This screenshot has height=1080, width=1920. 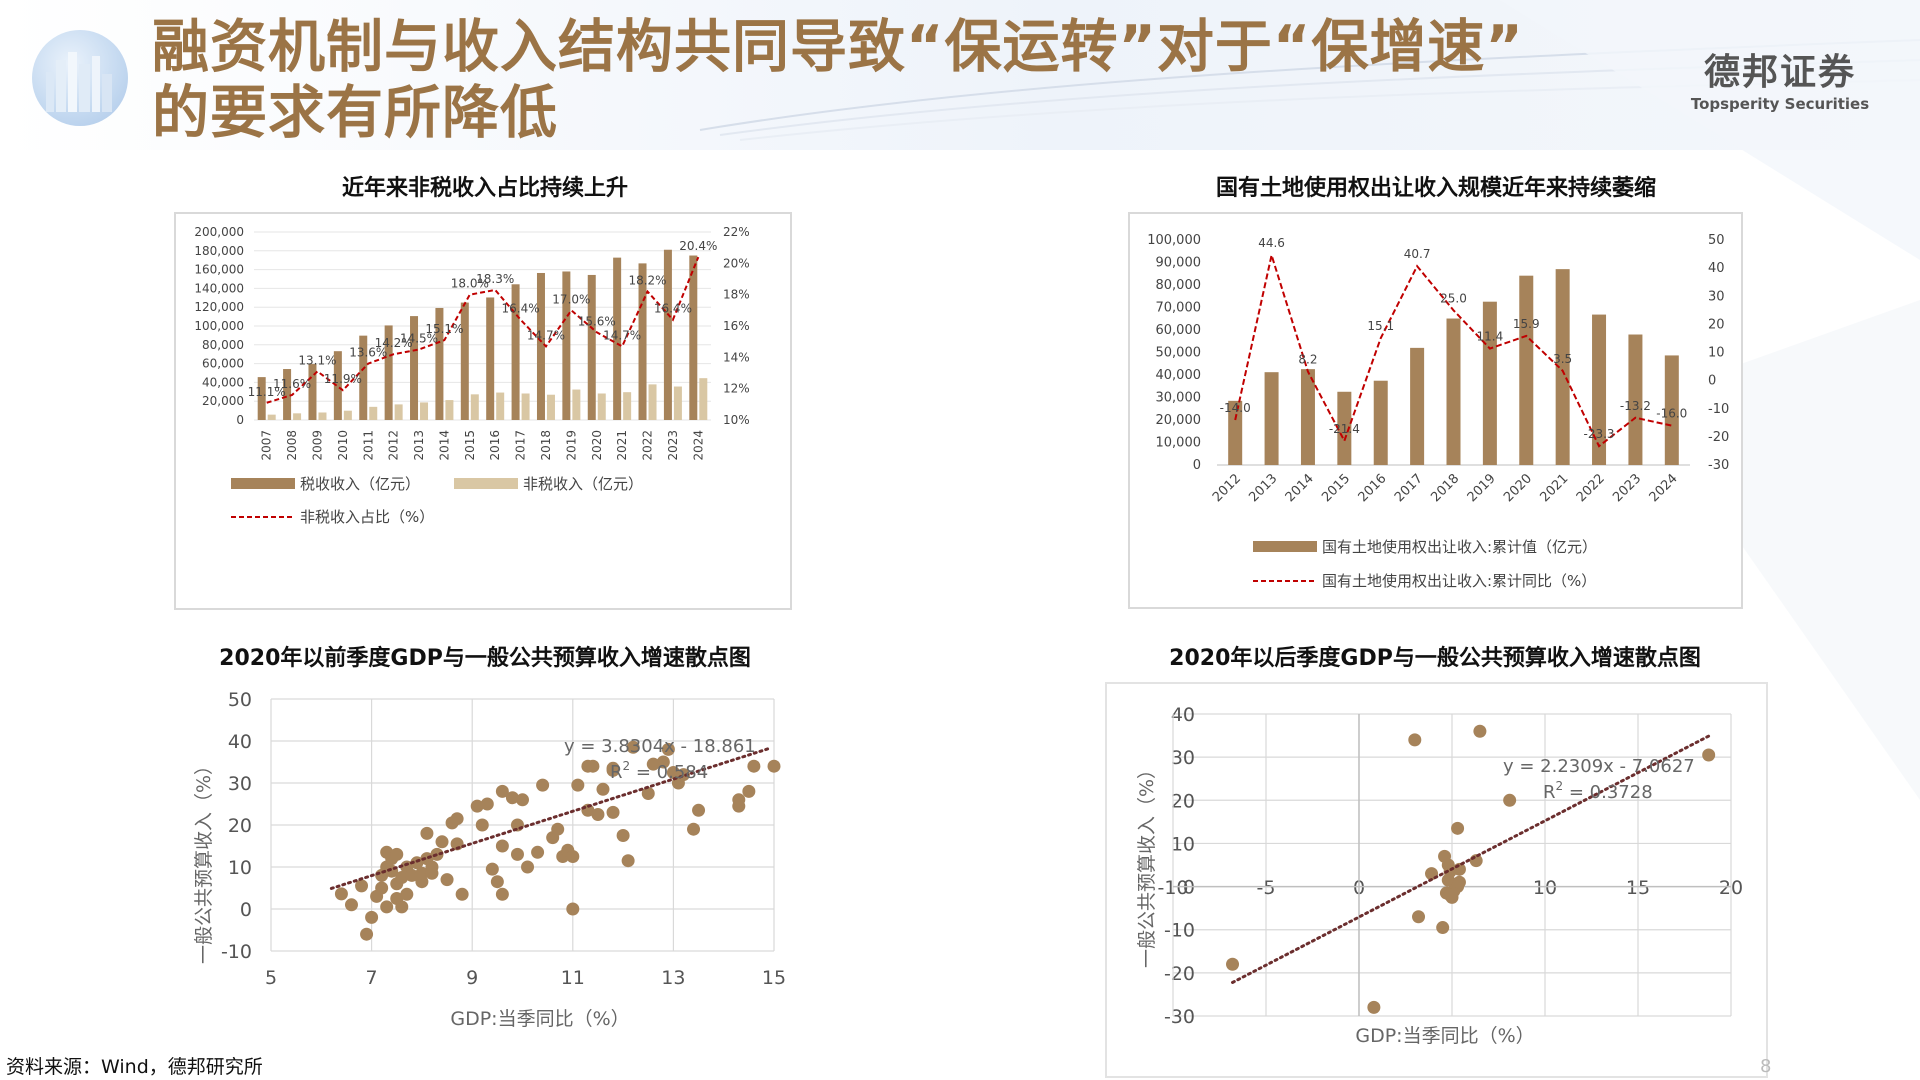 What do you see at coordinates (1266, 888) in the screenshot?
I see `x-tick-label: -5` at bounding box center [1266, 888].